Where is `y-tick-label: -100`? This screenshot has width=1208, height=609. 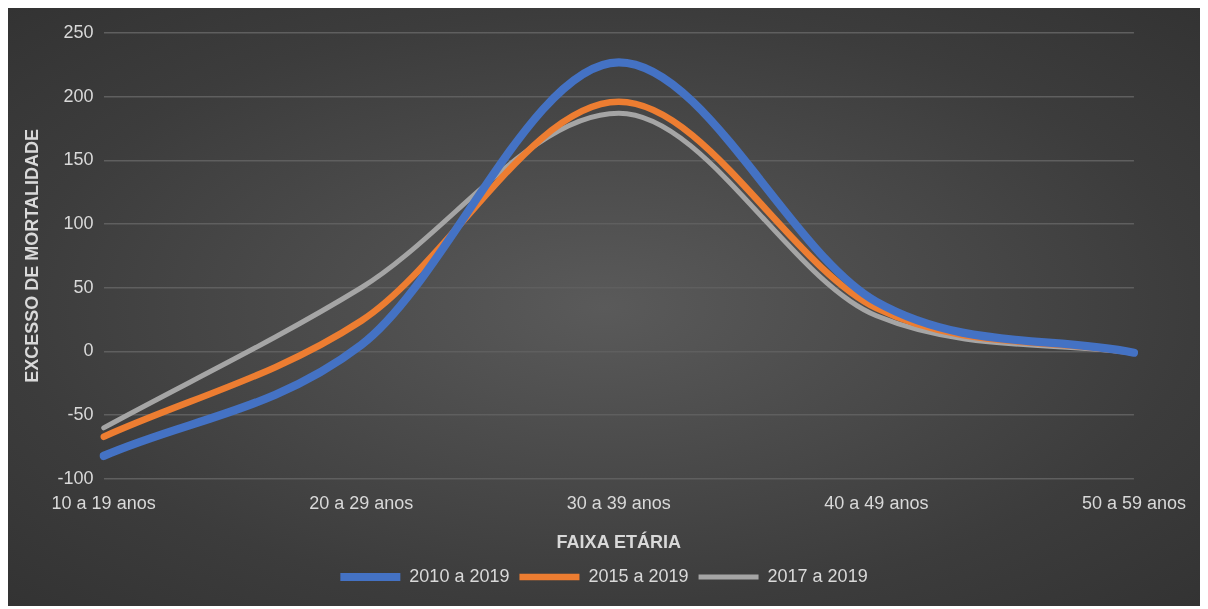
y-tick-label: -100 is located at coordinates (75, 477).